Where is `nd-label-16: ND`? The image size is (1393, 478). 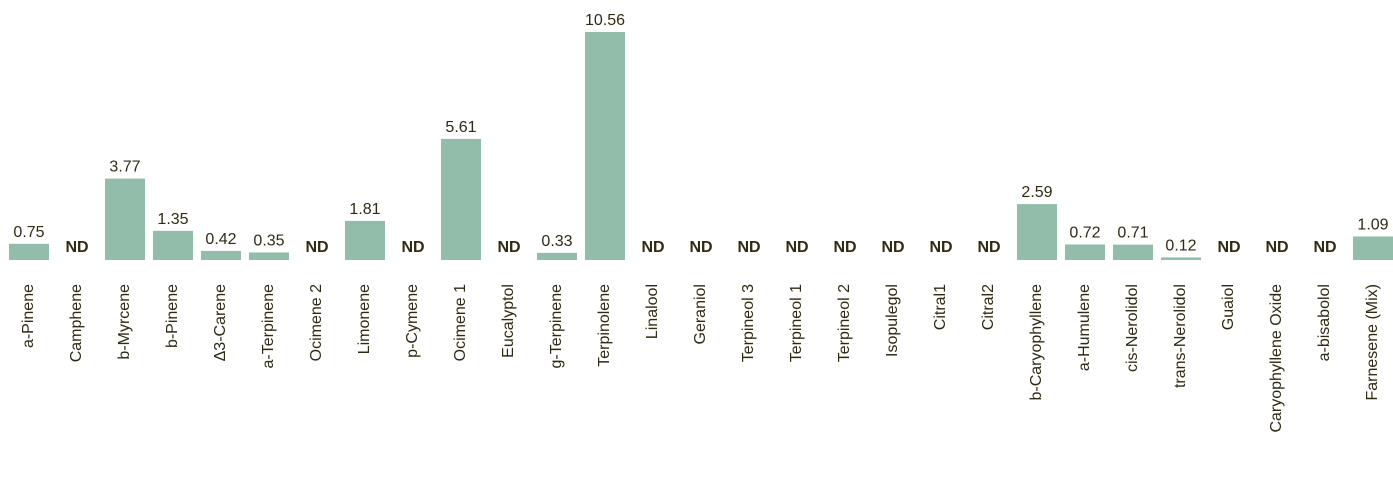
nd-label-16: ND is located at coordinates (796, 247).